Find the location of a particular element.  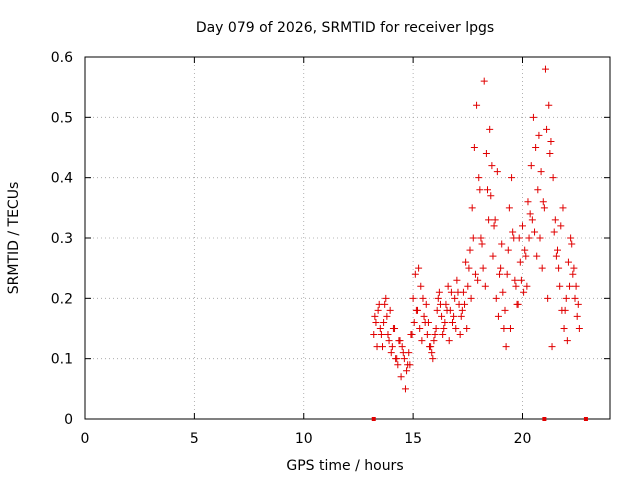

y-tick-label: 0.5 is located at coordinates (62, 118).